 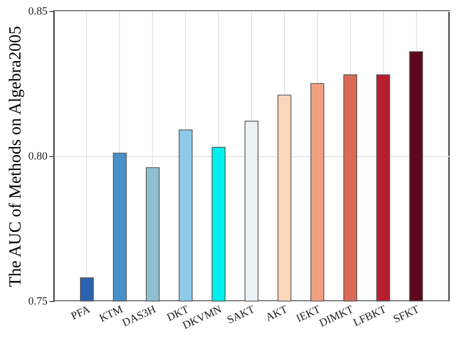 I want to click on y-tick-label: 0.75, so click(x=38, y=302).